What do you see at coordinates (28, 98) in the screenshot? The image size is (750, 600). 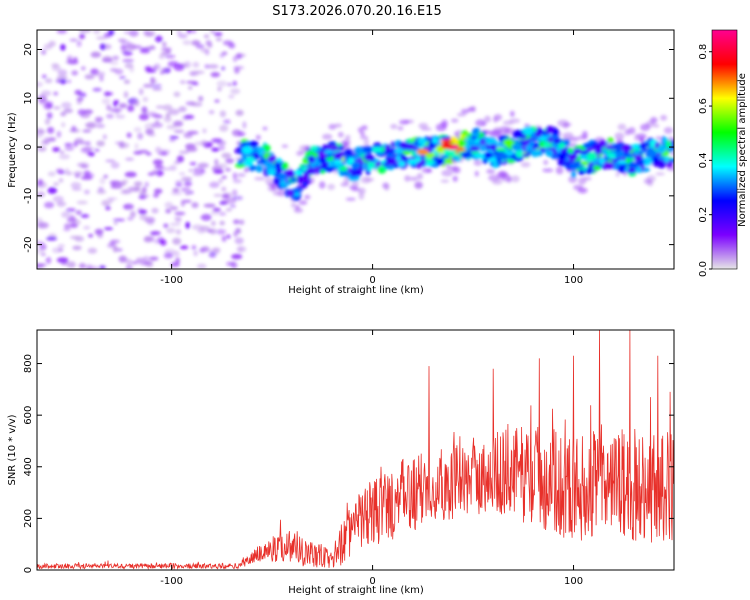 I see `spectrogram-ytick-label: 10` at bounding box center [28, 98].